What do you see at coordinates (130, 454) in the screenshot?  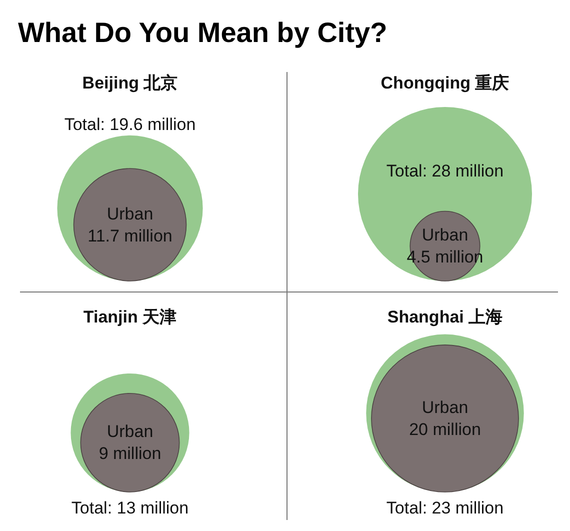 I see `data-label: 9 million` at bounding box center [130, 454].